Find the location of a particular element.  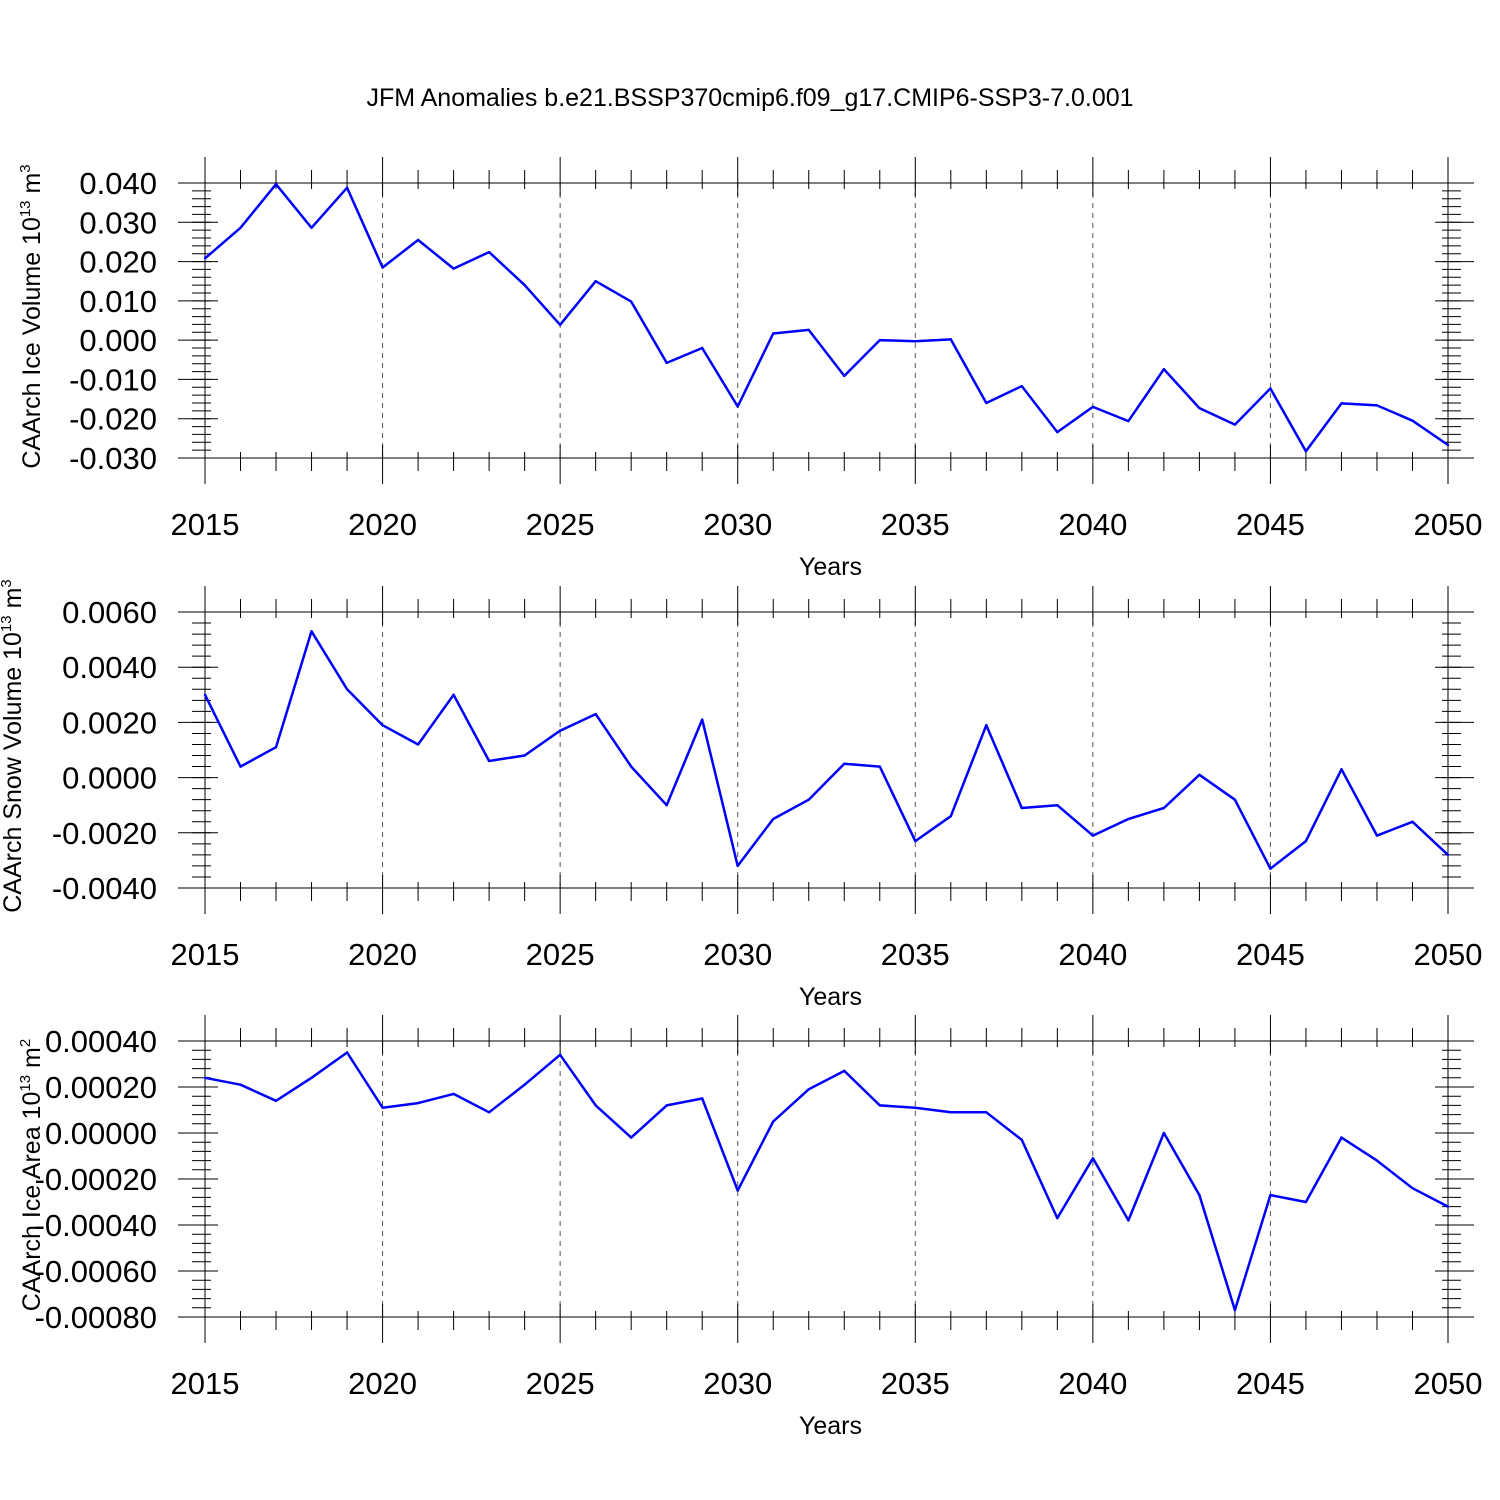

y-tick-label: 0.020 is located at coordinates (118, 262).